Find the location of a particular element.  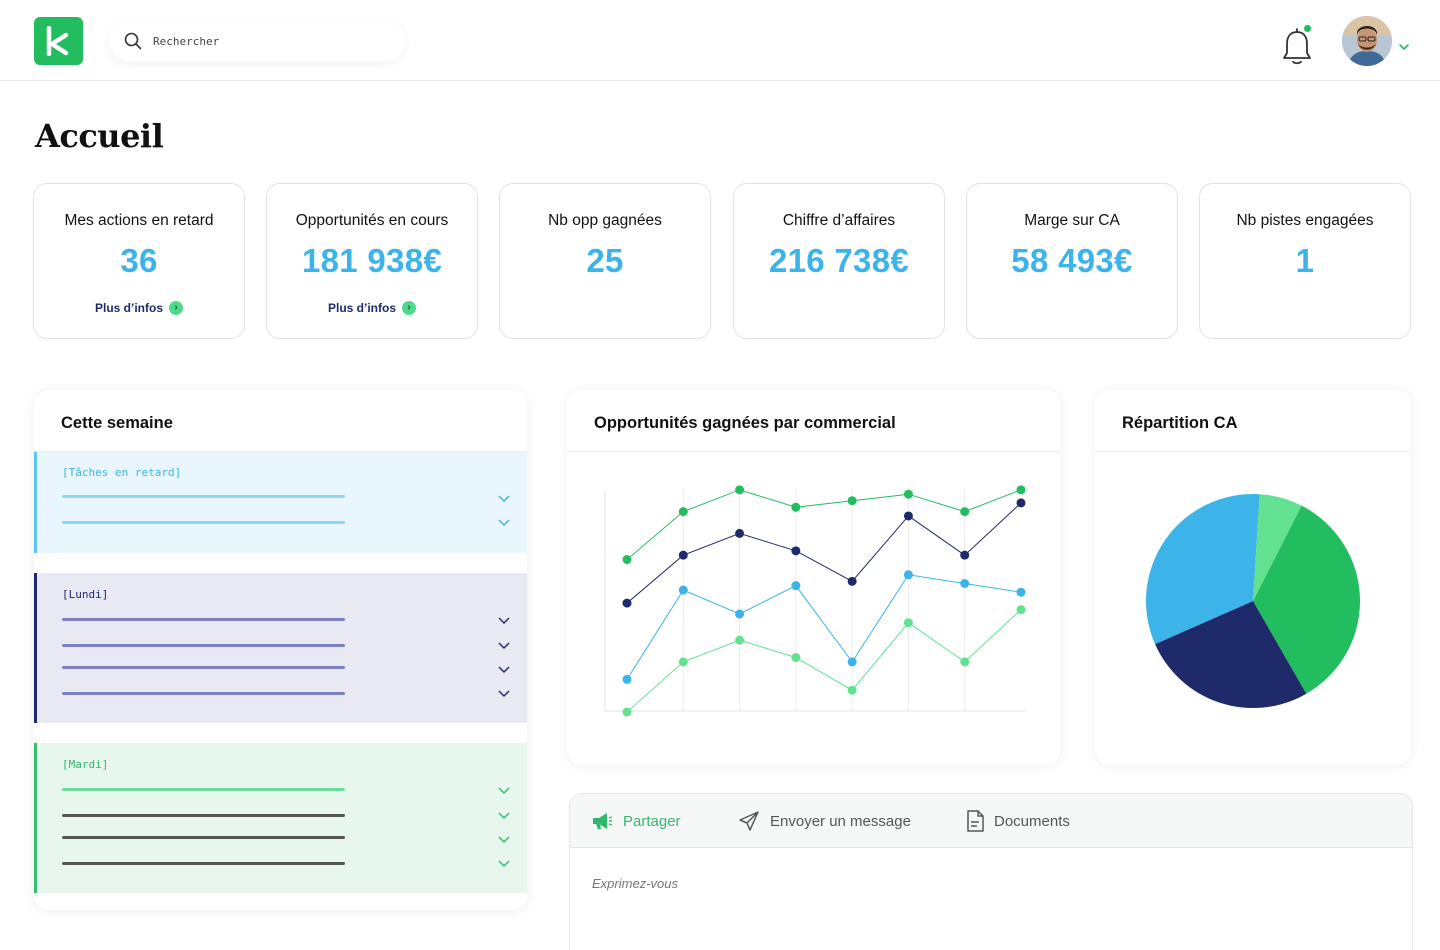

won-opportunities-chart-card: Opportunités gagnées par commercial is located at coordinates (813, 577).